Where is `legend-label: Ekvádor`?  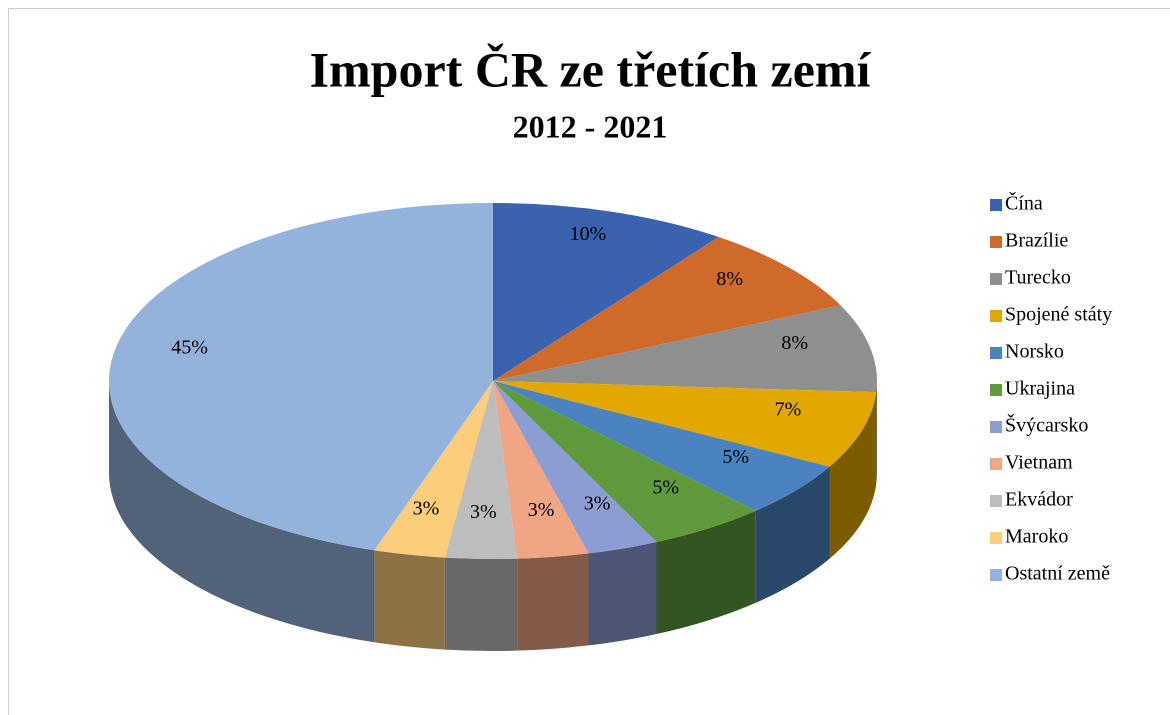 legend-label: Ekvádor is located at coordinates (1039, 500).